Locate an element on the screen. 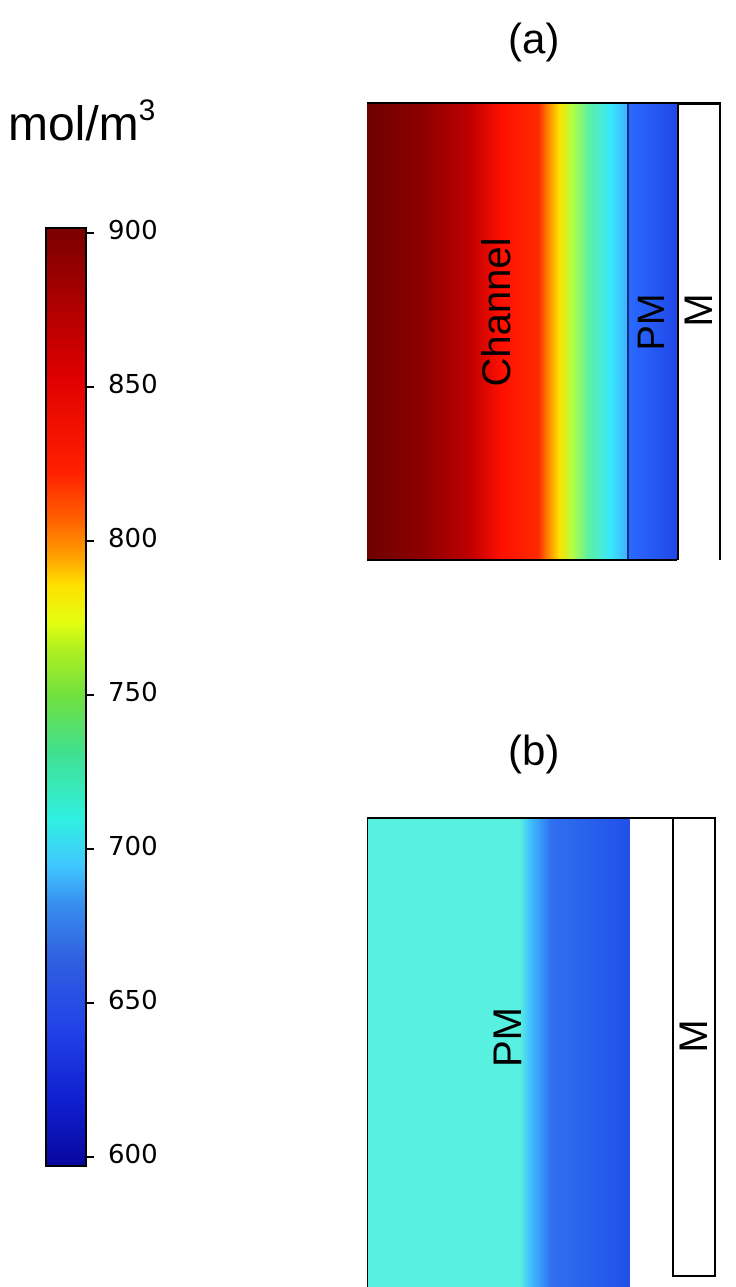 Image resolution: width=736 pixels, height=1287 pixels. colorbar-tick-label: 700 is located at coordinates (133, 847).